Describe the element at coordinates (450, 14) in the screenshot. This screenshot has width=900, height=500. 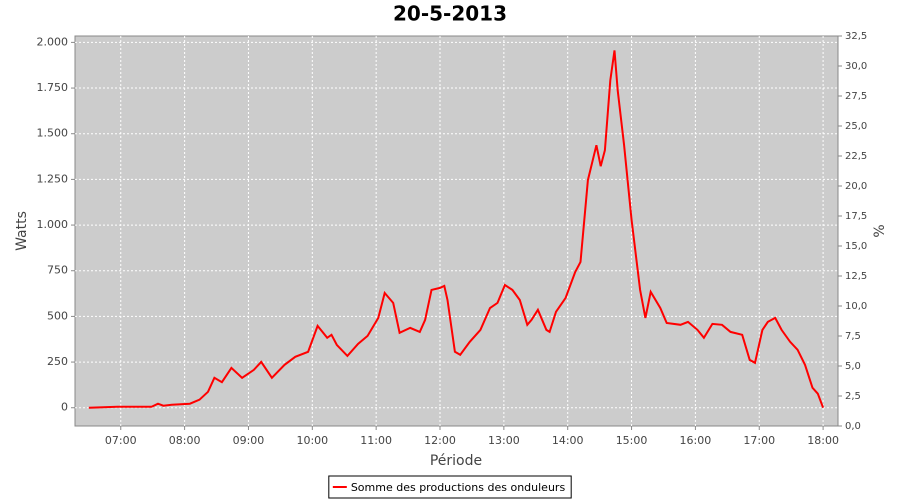
I see `chart-title: 20-5-2013` at that location.